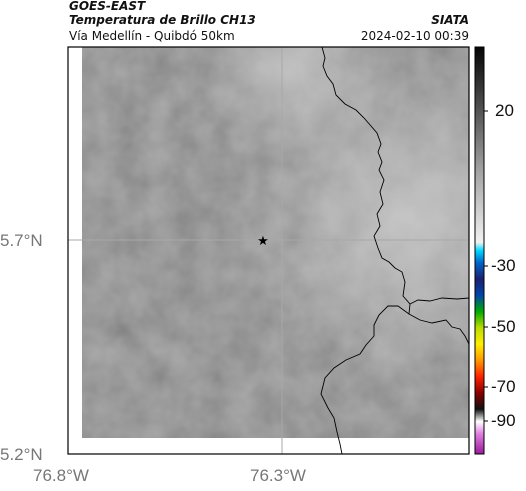  What do you see at coordinates (486, 266) in the screenshot?
I see `colorbar-ticks` at bounding box center [486, 266].